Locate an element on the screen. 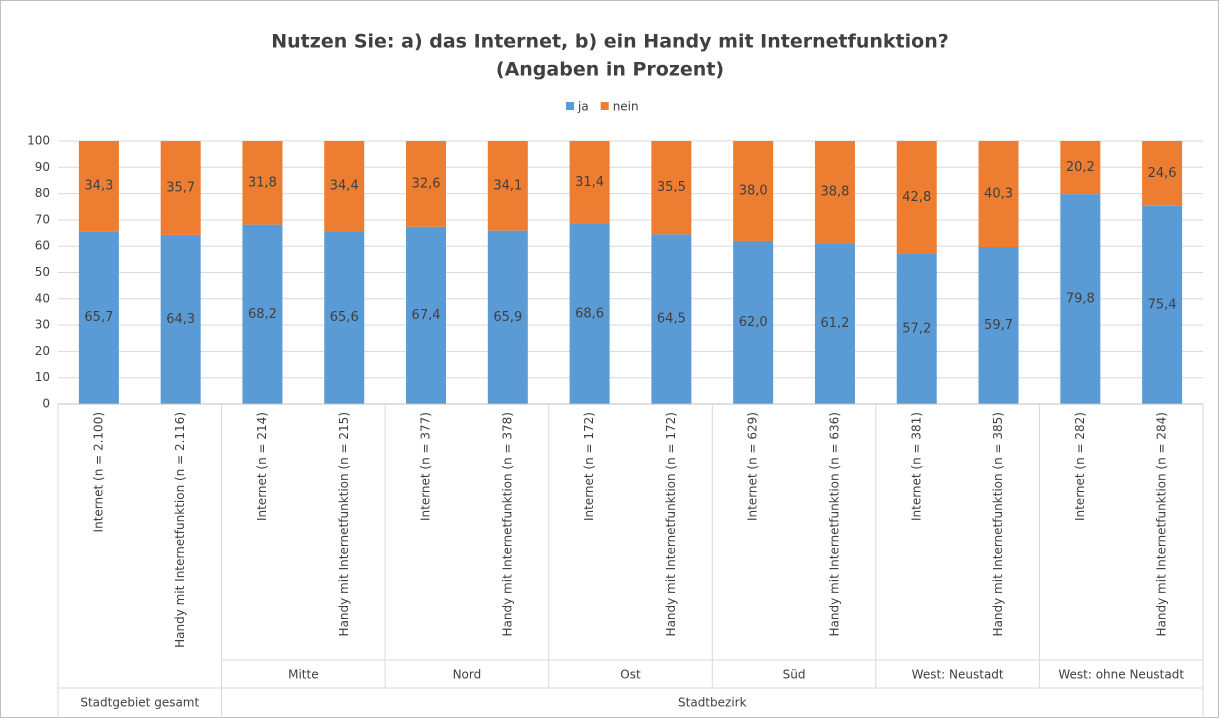 The image size is (1219, 718). data-label: 31,4 is located at coordinates (589, 182).